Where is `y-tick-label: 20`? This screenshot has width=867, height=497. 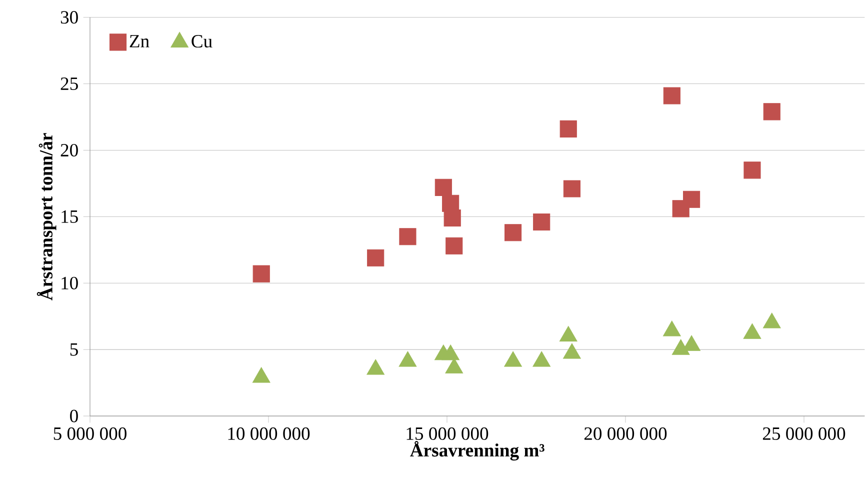
y-tick-label: 20 is located at coordinates (69, 150).